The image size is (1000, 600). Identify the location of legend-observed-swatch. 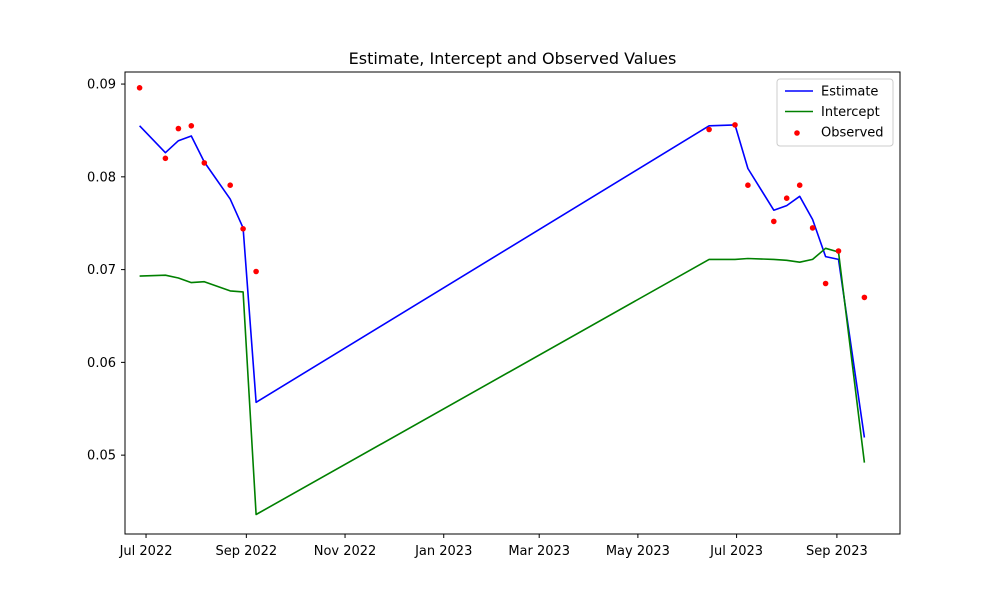
(797, 133).